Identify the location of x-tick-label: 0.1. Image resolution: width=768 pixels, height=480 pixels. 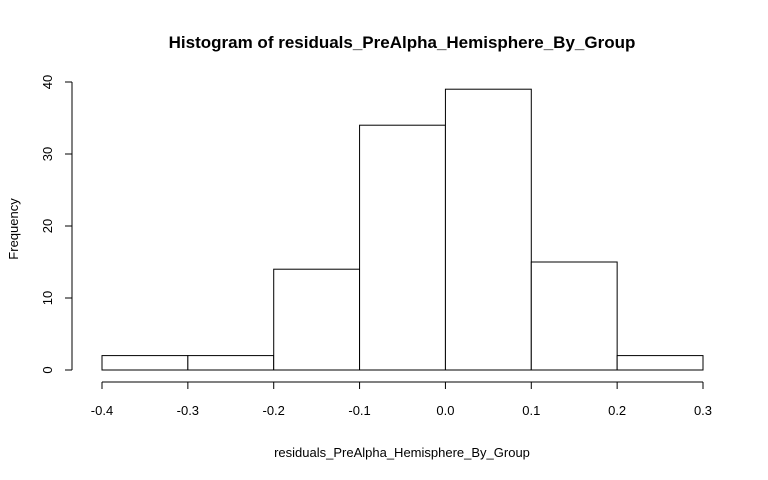
(531, 410).